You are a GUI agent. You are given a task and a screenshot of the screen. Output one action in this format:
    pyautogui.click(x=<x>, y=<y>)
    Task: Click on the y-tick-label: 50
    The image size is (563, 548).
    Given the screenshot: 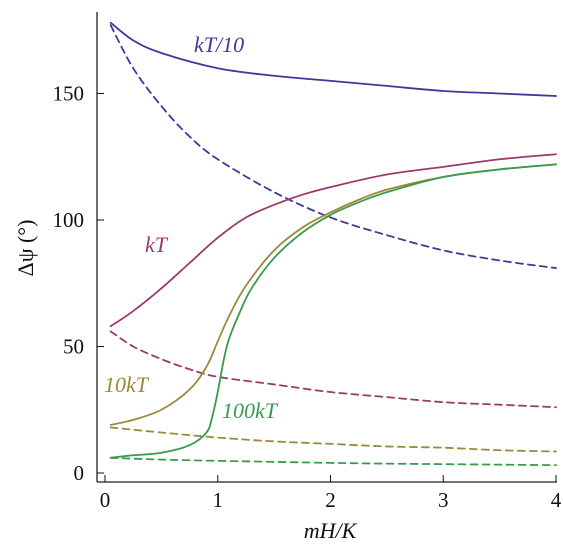 What is the action you would take?
    pyautogui.click(x=73, y=347)
    